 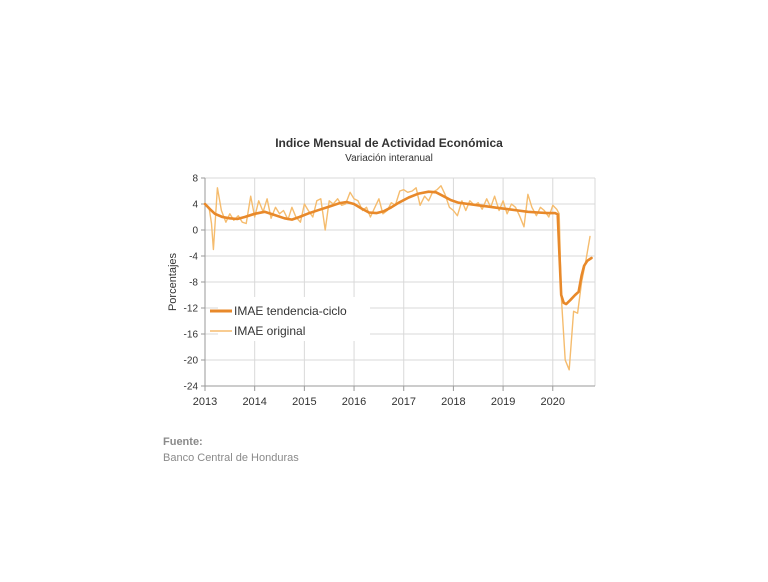 I want to click on x-tick-label: 2019, so click(x=503, y=402).